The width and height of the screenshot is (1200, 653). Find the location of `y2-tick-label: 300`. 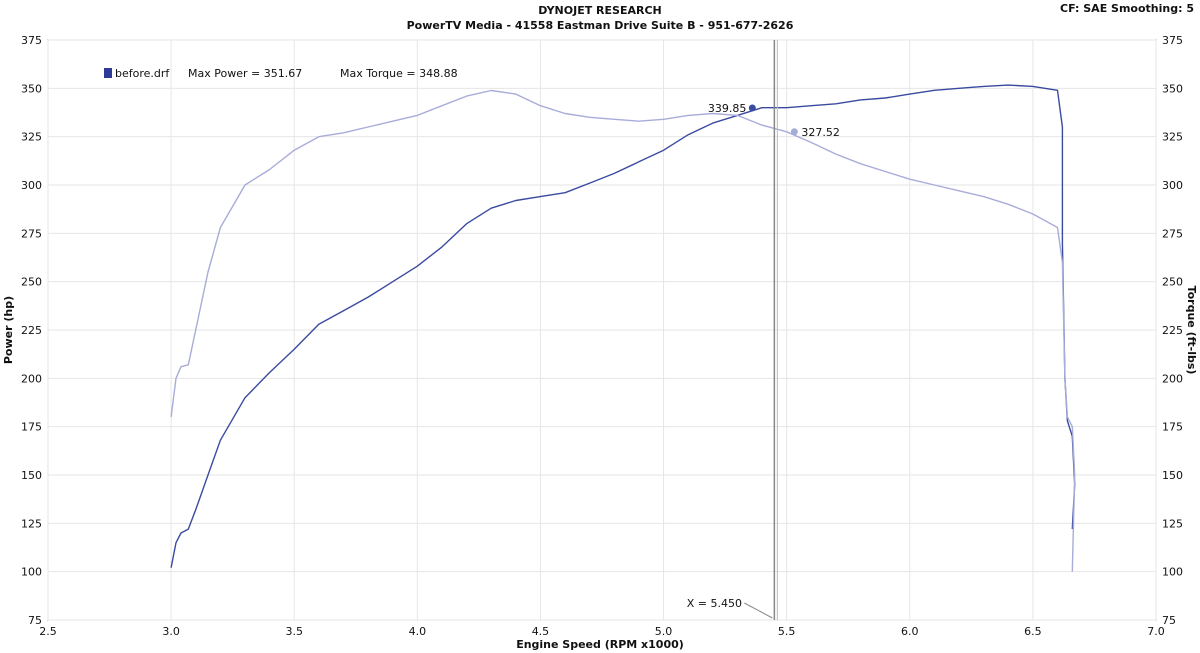

y2-tick-label: 300 is located at coordinates (1172, 185).